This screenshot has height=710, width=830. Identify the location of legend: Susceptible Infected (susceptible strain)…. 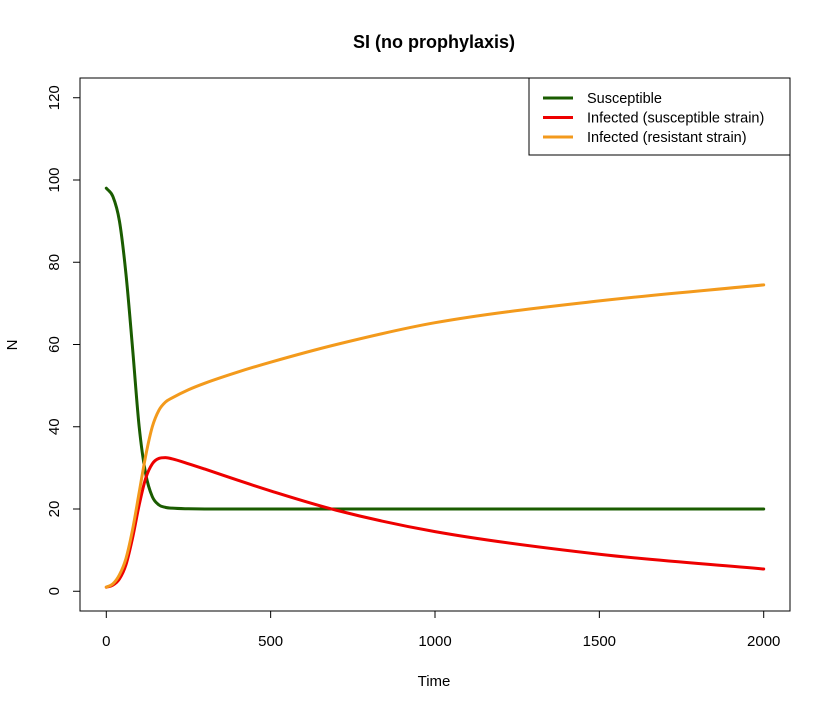
(659, 116).